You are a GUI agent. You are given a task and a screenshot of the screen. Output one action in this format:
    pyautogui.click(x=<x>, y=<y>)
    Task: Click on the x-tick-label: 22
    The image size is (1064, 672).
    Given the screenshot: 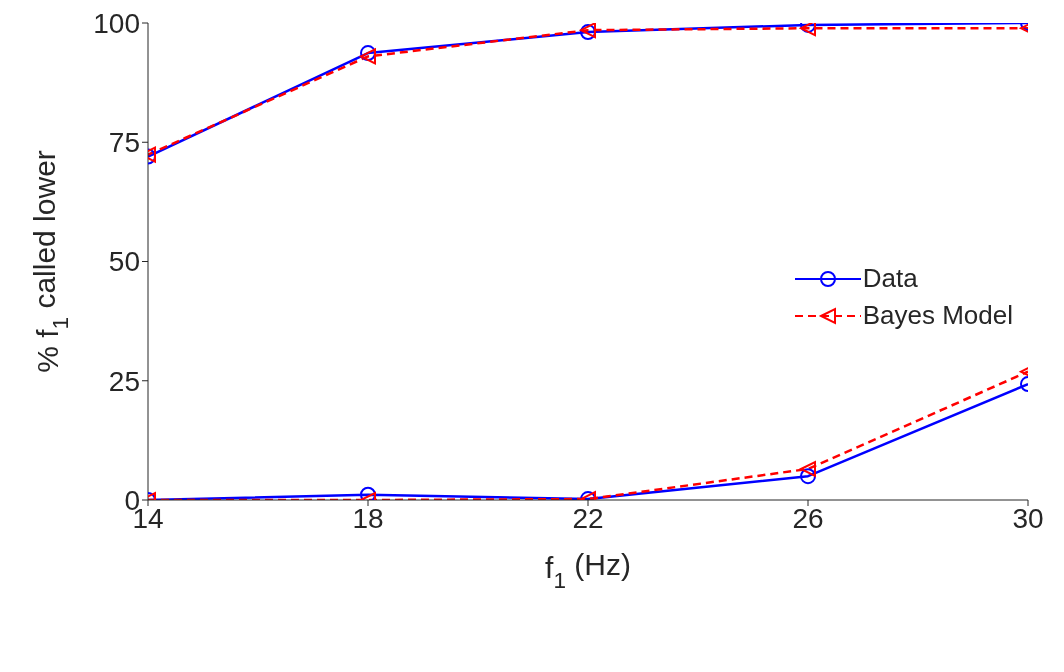 What is the action you would take?
    pyautogui.click(x=588, y=518)
    